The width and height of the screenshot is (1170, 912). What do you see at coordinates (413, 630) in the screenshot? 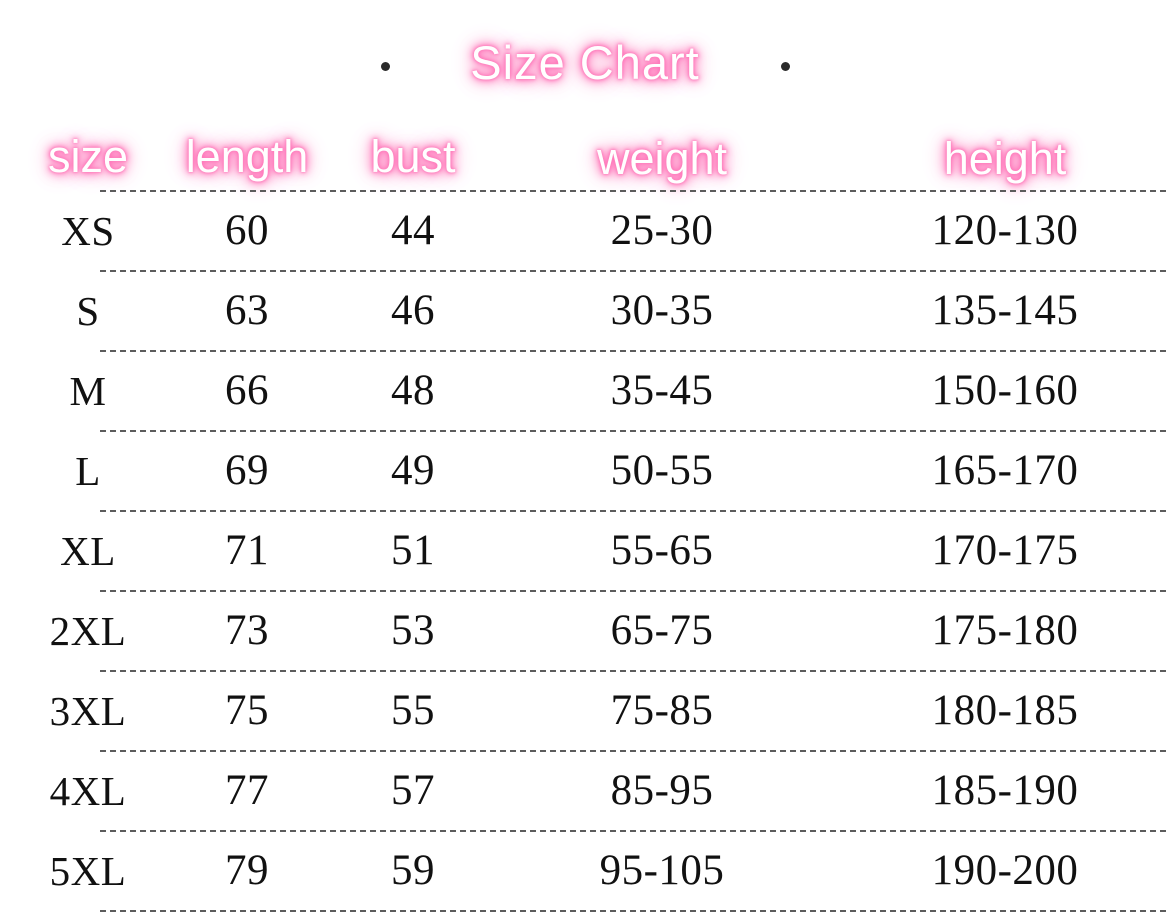
I see `cell-bust: 53` at bounding box center [413, 630].